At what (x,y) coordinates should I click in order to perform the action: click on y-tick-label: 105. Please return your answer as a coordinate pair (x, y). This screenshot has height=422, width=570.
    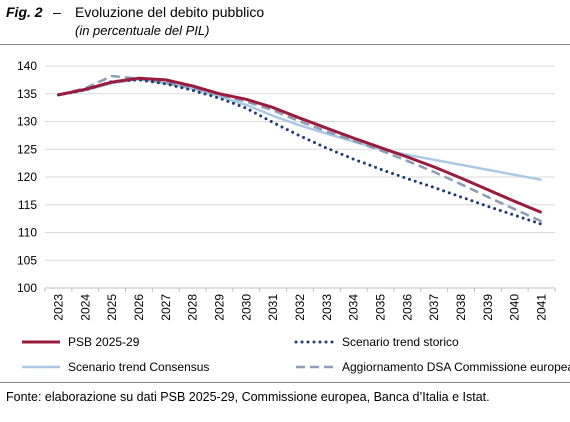
    Looking at the image, I should click on (27, 260).